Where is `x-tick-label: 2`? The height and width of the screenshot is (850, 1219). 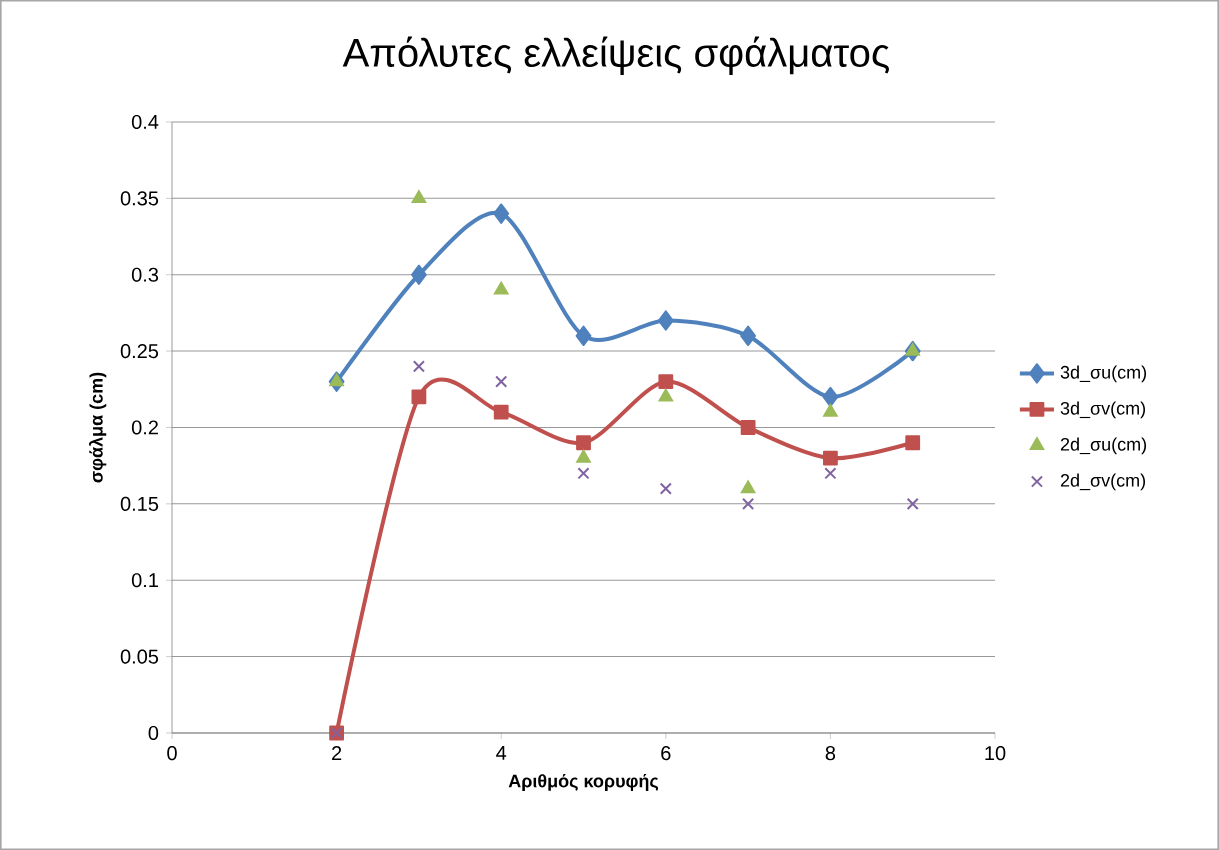 x-tick-label: 2 is located at coordinates (337, 753).